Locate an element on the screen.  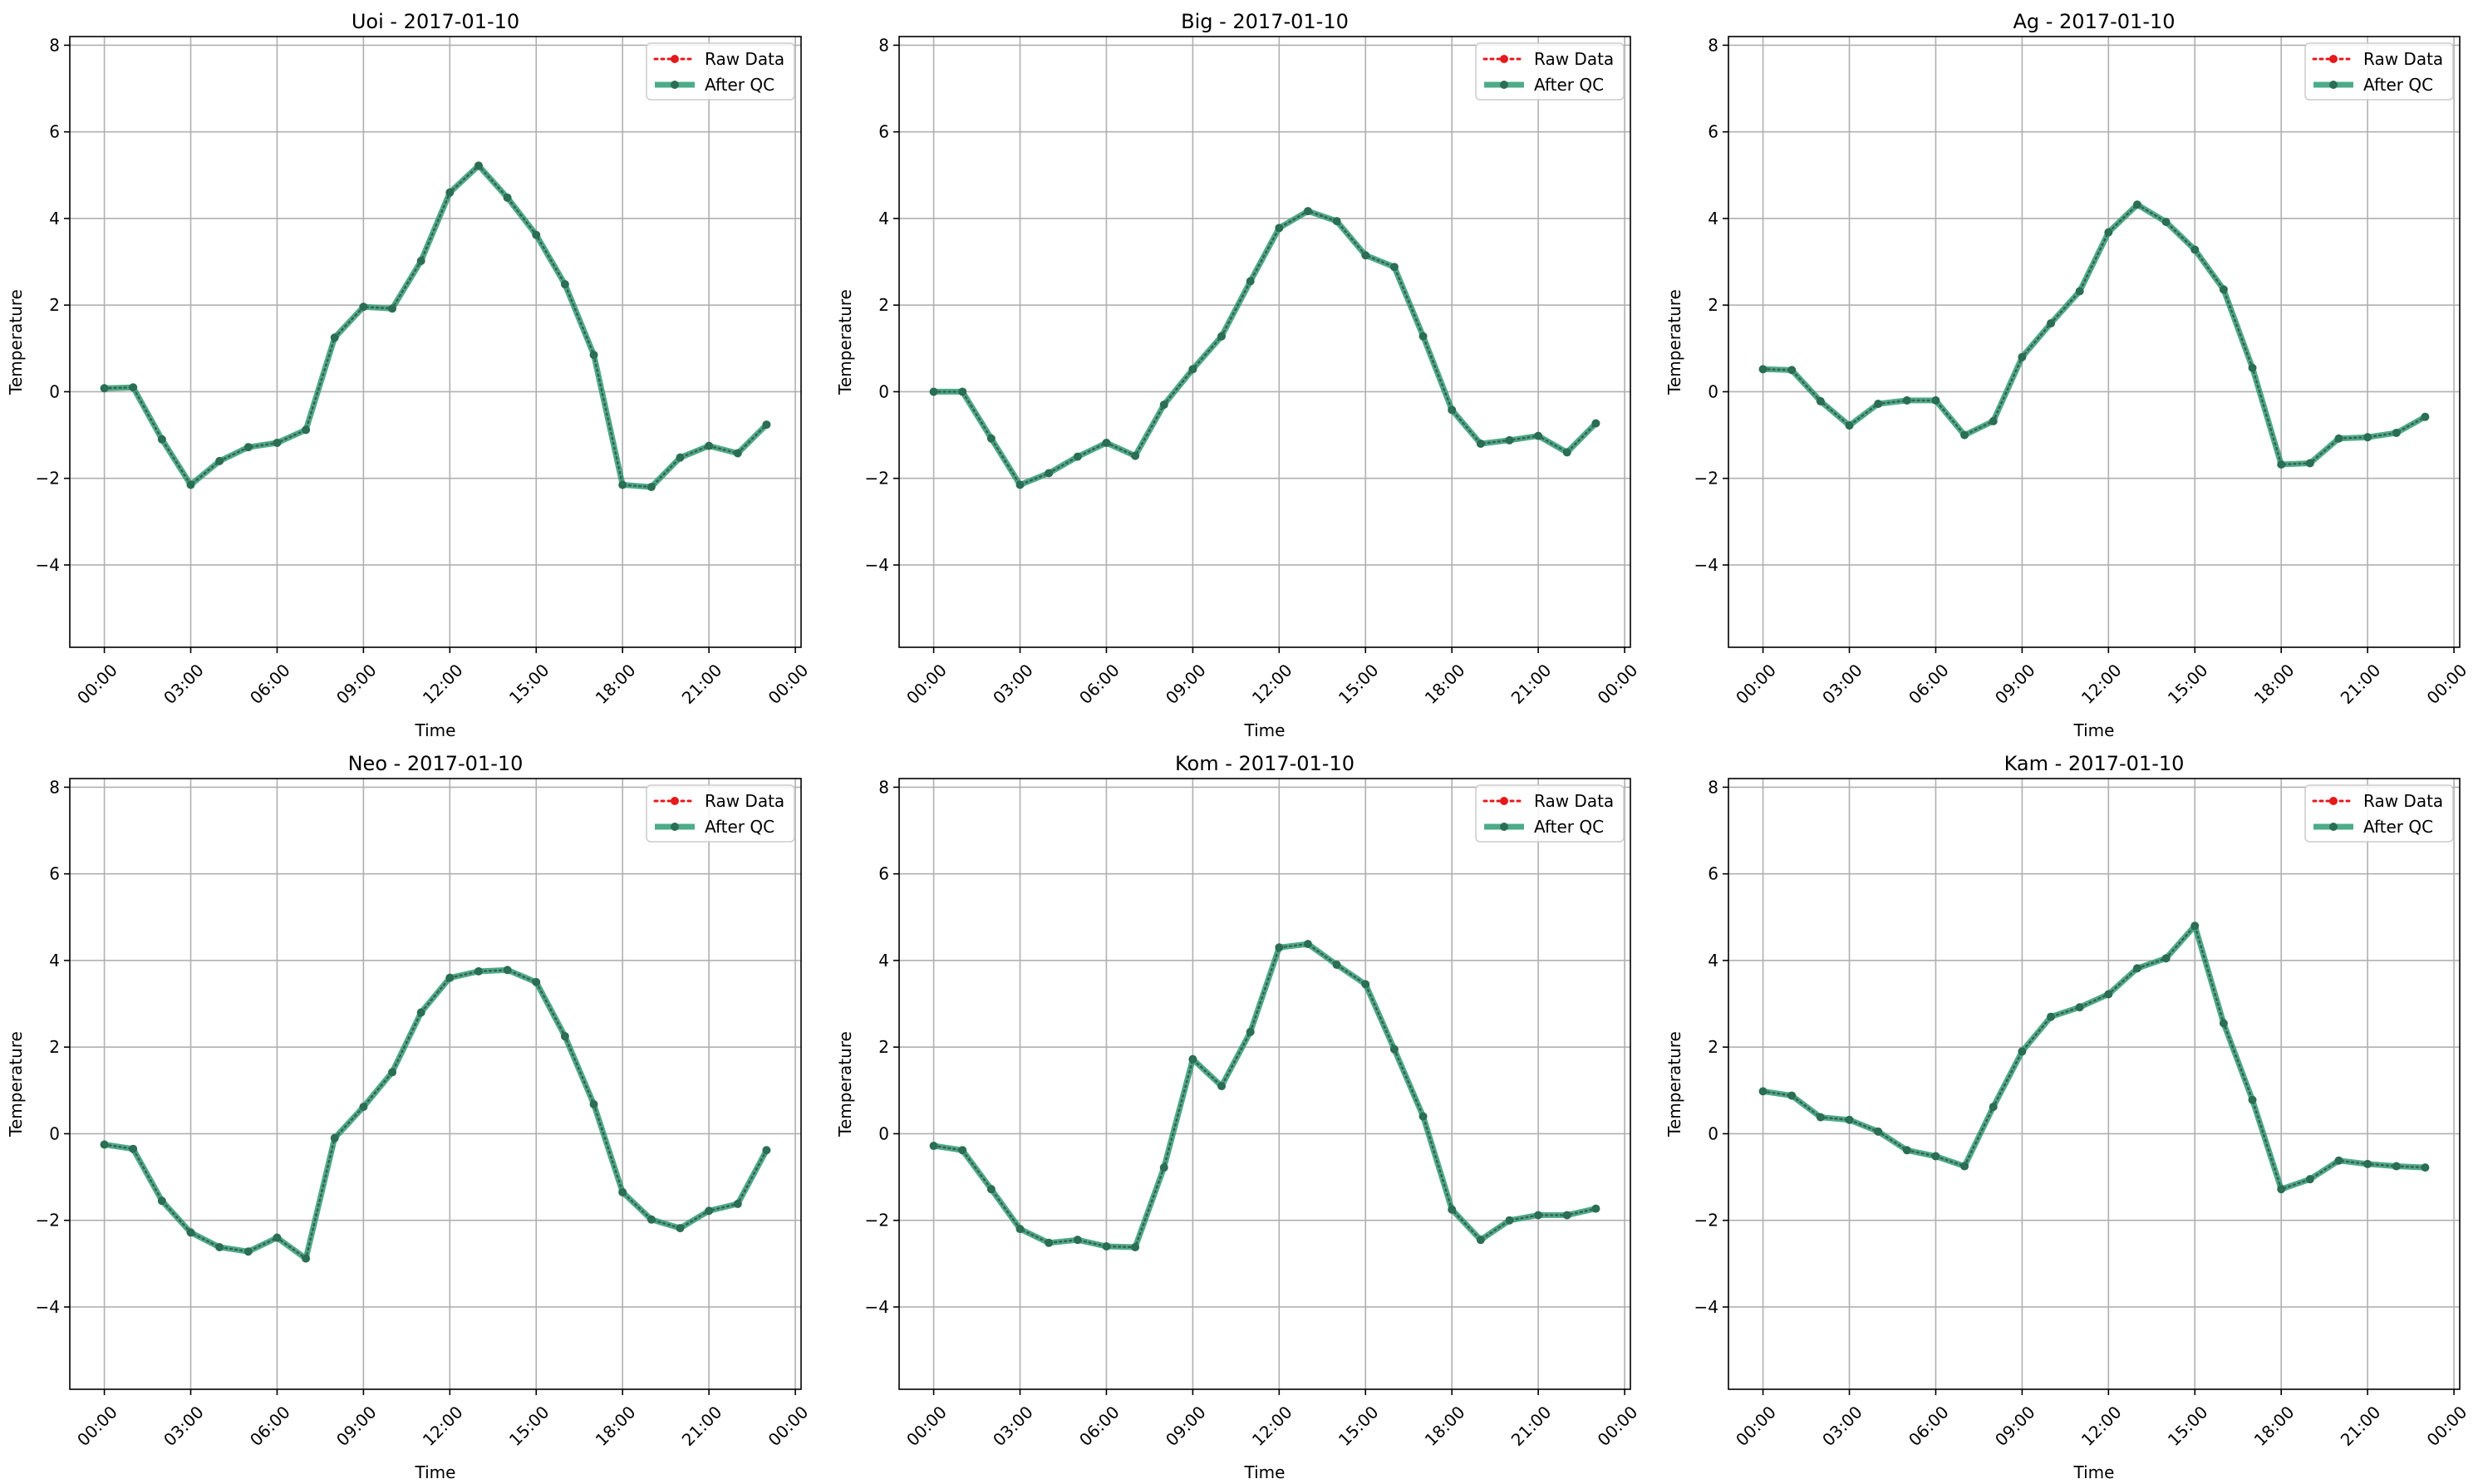
chart-title: Kom - 2017-01-10 is located at coordinates (1265, 763).